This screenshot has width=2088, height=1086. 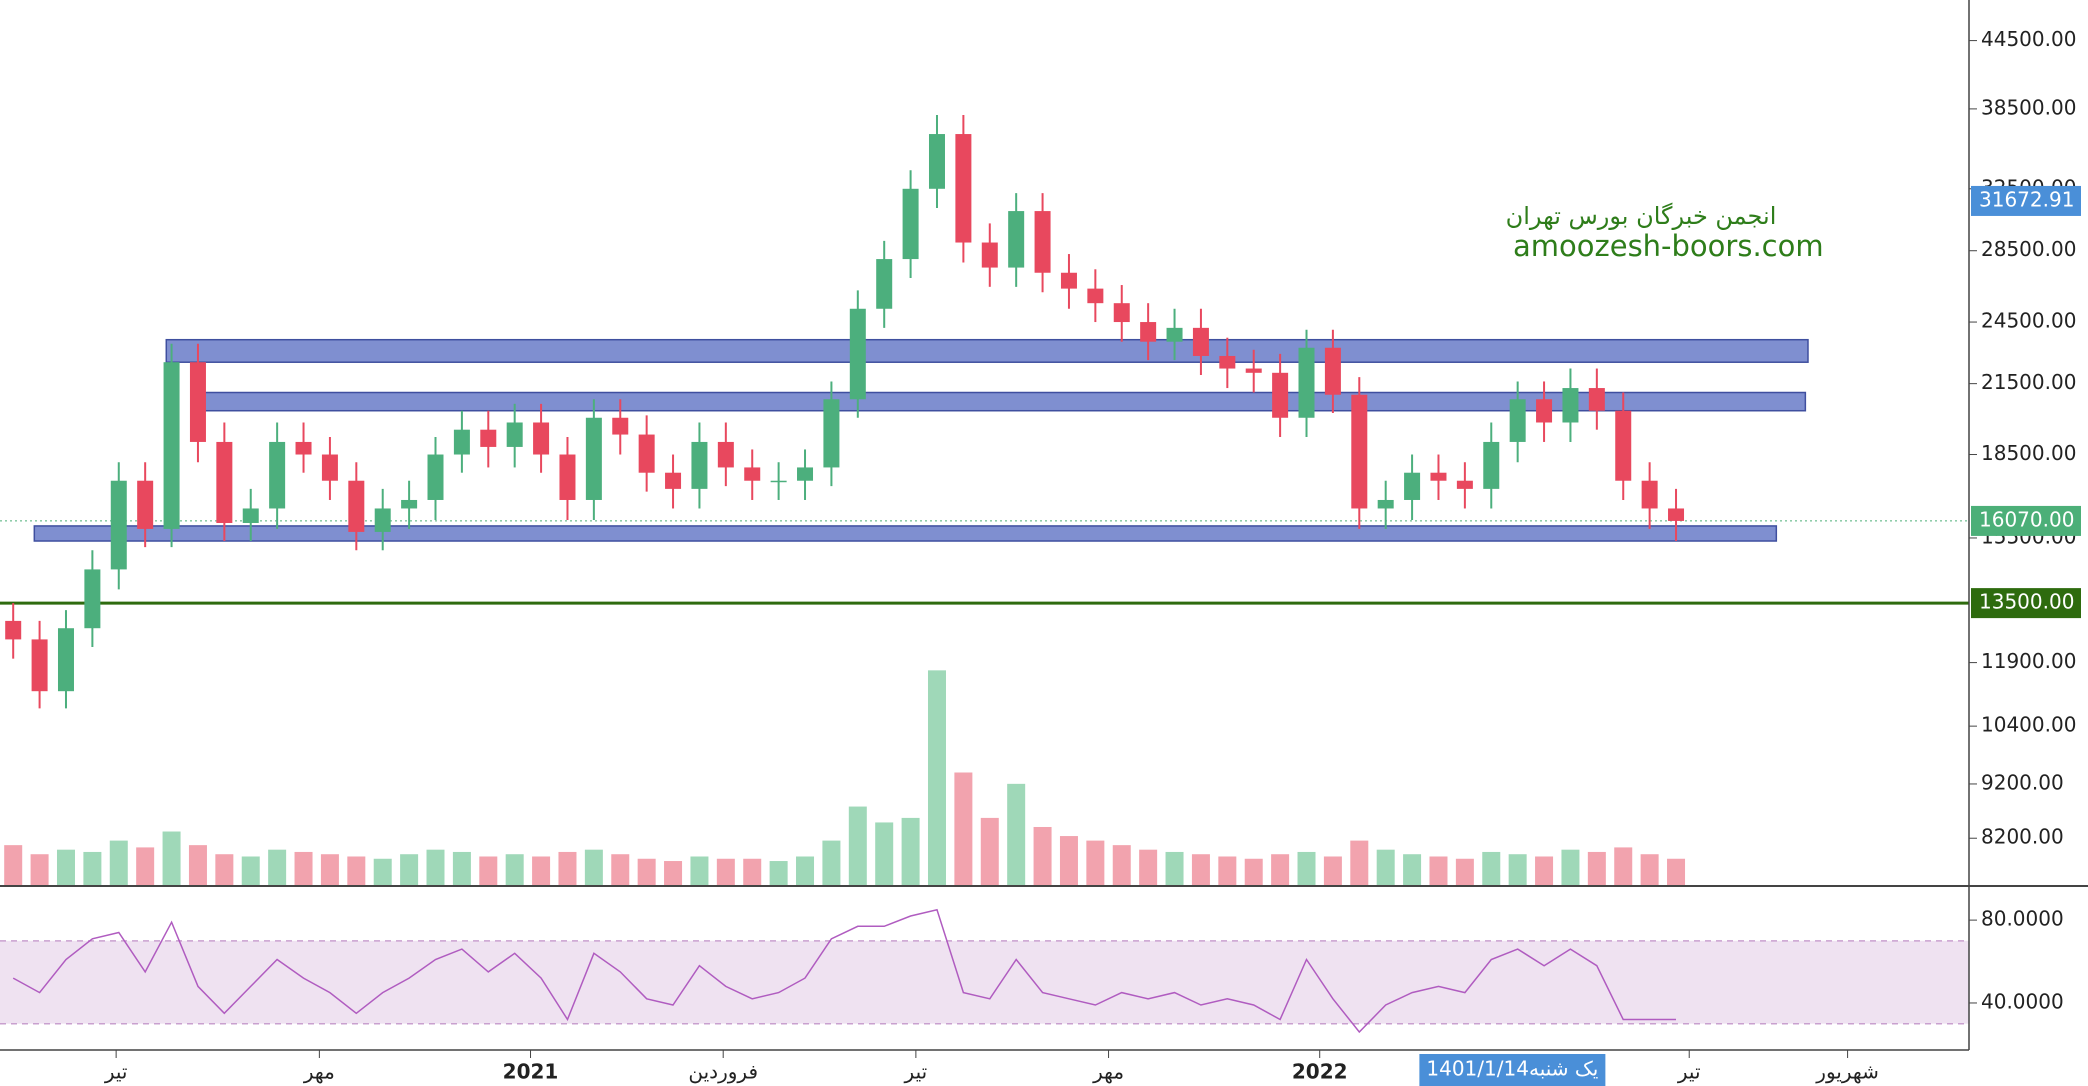 I want to click on y-tick-label: 21500.00, so click(x=2028, y=382).